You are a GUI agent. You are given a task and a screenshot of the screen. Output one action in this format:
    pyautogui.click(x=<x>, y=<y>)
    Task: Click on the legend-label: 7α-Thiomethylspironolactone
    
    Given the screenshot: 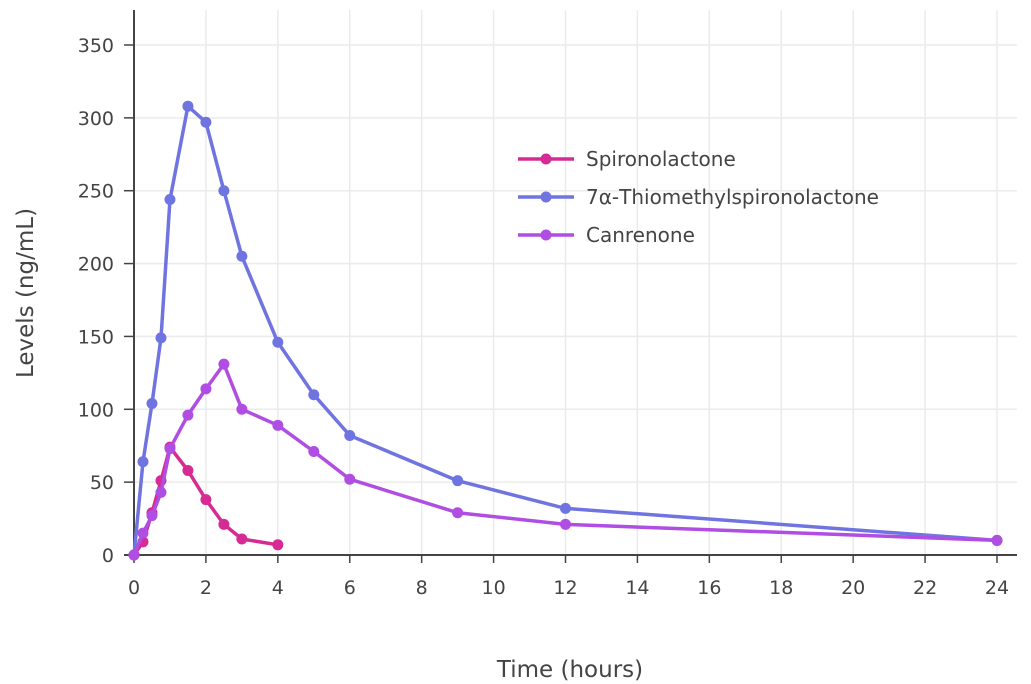 What is the action you would take?
    pyautogui.click(x=732, y=197)
    